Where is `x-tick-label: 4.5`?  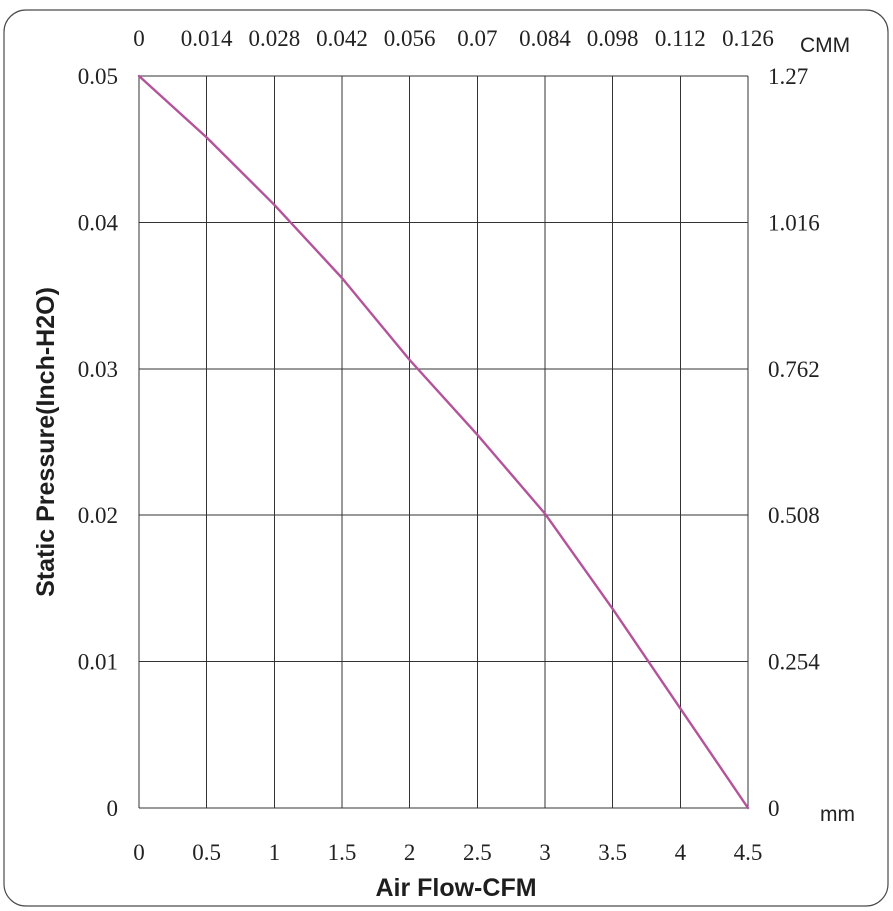 x-tick-label: 4.5 is located at coordinates (748, 852).